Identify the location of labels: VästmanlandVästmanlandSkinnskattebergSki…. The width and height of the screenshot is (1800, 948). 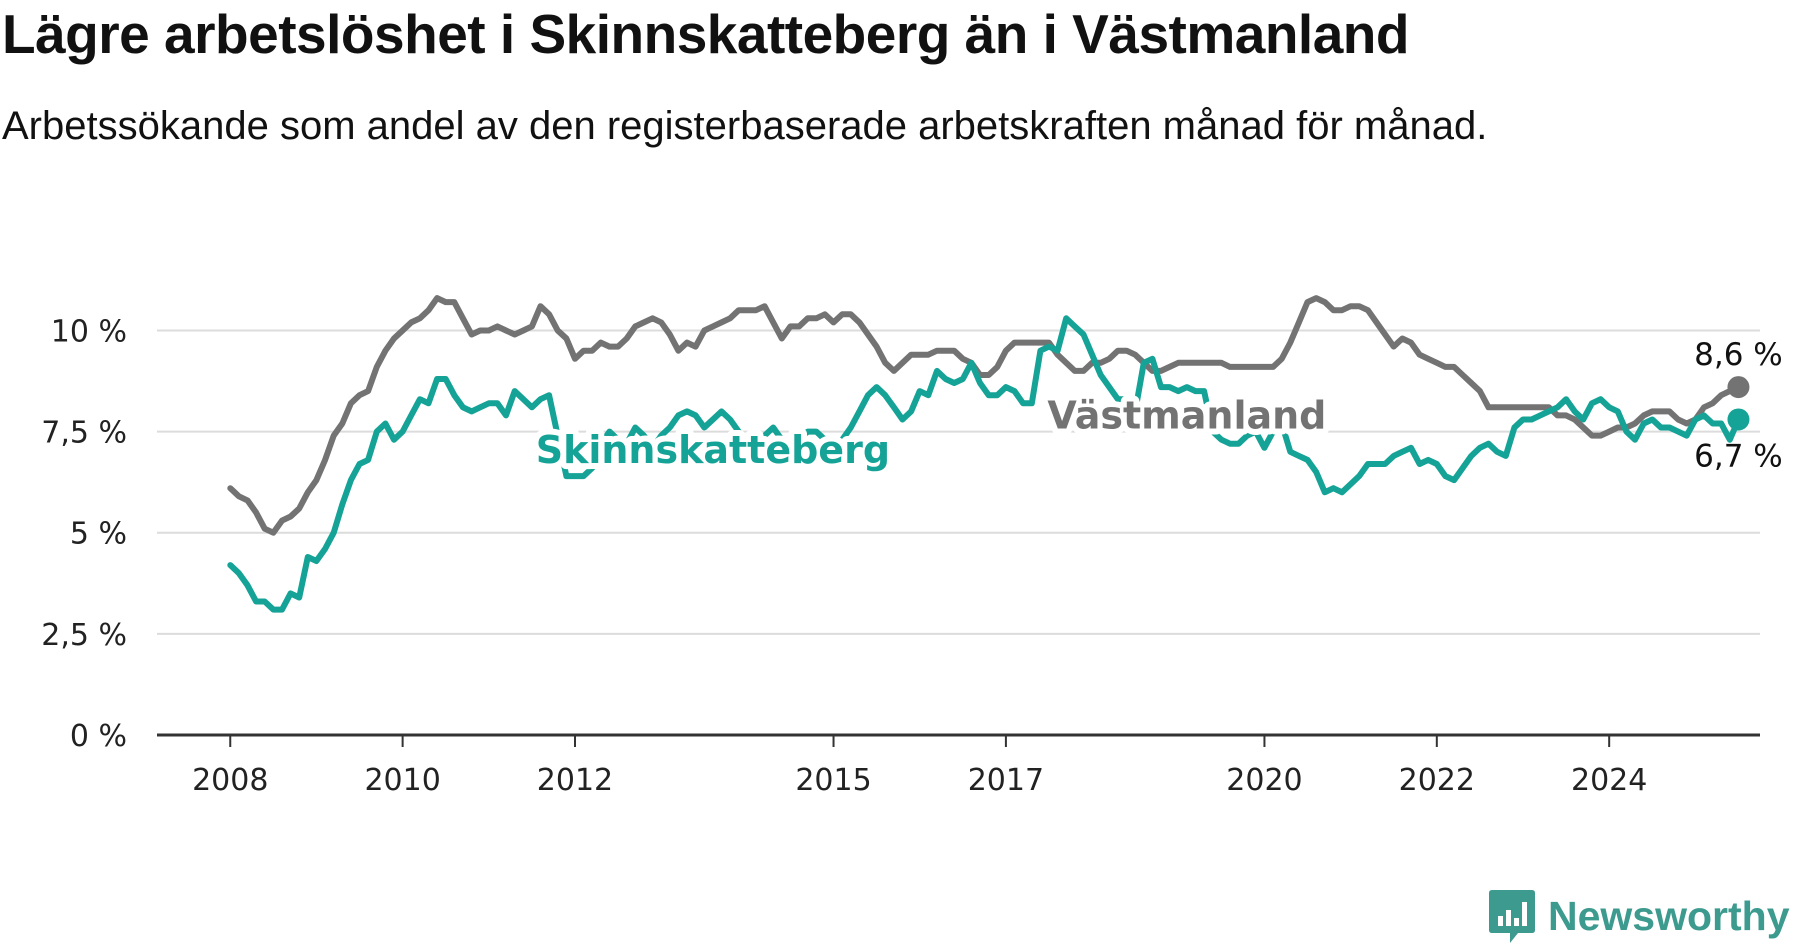
(1156, 407).